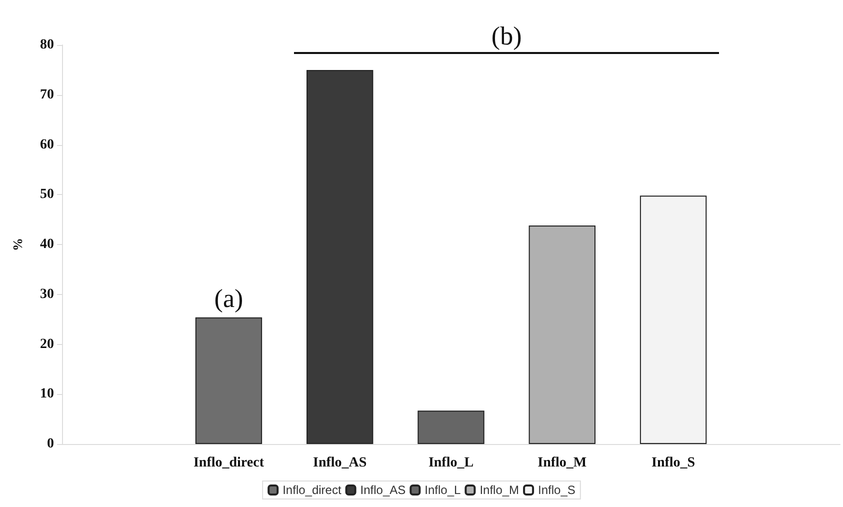 The height and width of the screenshot is (507, 843). Describe the element at coordinates (557, 490) in the screenshot. I see `legend-label: Inflo_S` at that location.